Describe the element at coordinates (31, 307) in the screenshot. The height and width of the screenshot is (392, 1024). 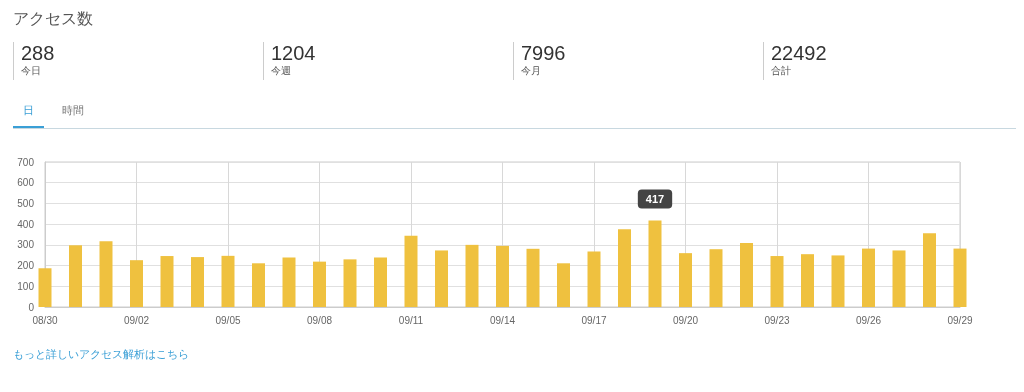
I see `y-tick-label: 0` at that location.